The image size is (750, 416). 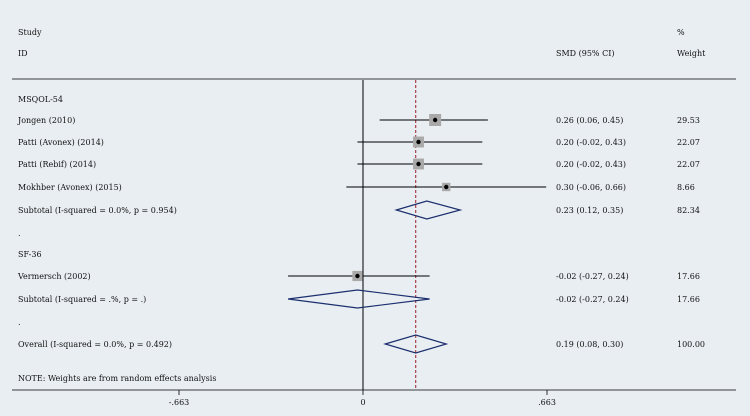 What do you see at coordinates (362, 402) in the screenshot?
I see `x-tick-label: 0` at bounding box center [362, 402].